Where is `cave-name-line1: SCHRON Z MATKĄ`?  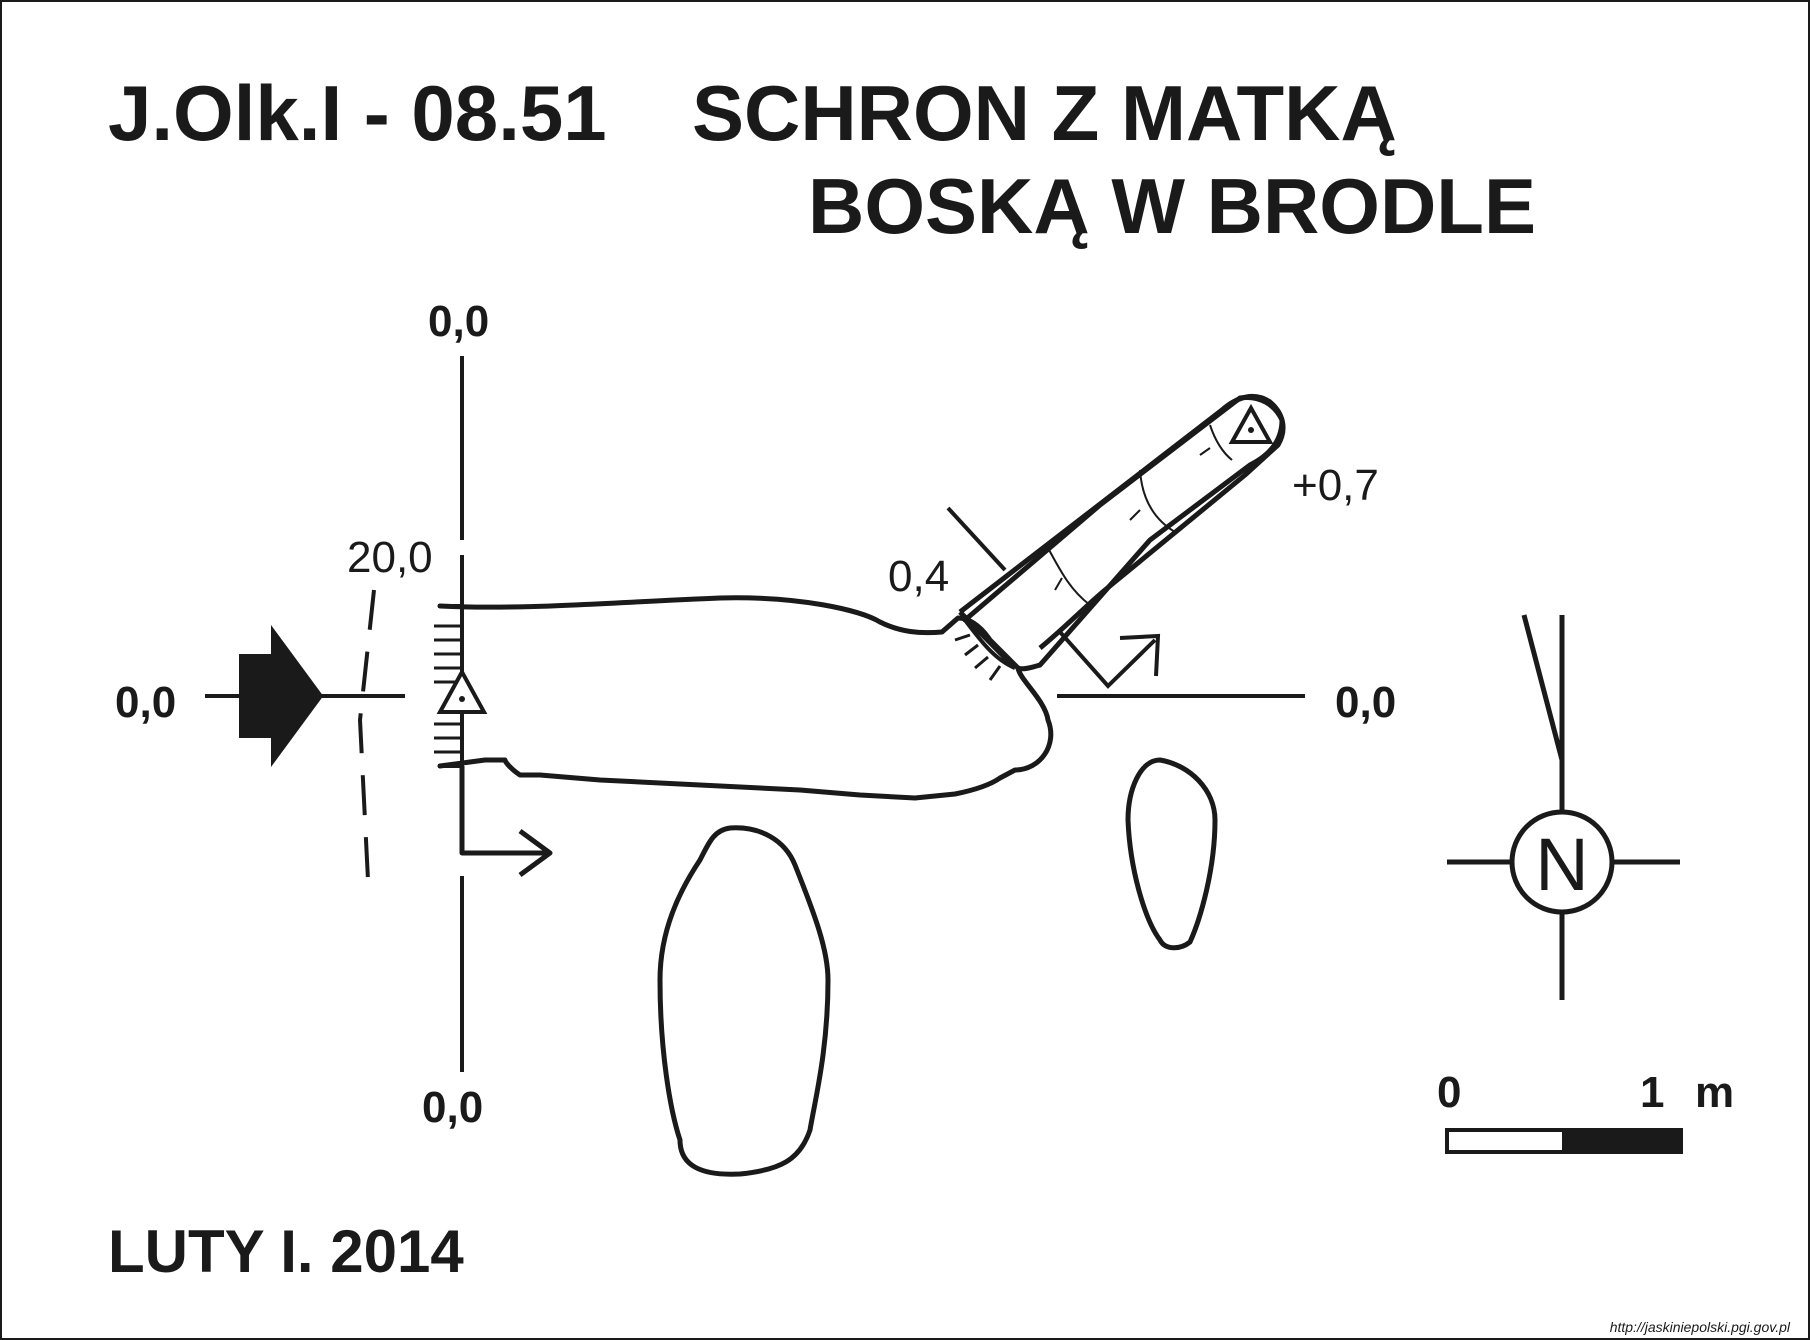 cave-name-line1: SCHRON Z MATKĄ is located at coordinates (1044, 113).